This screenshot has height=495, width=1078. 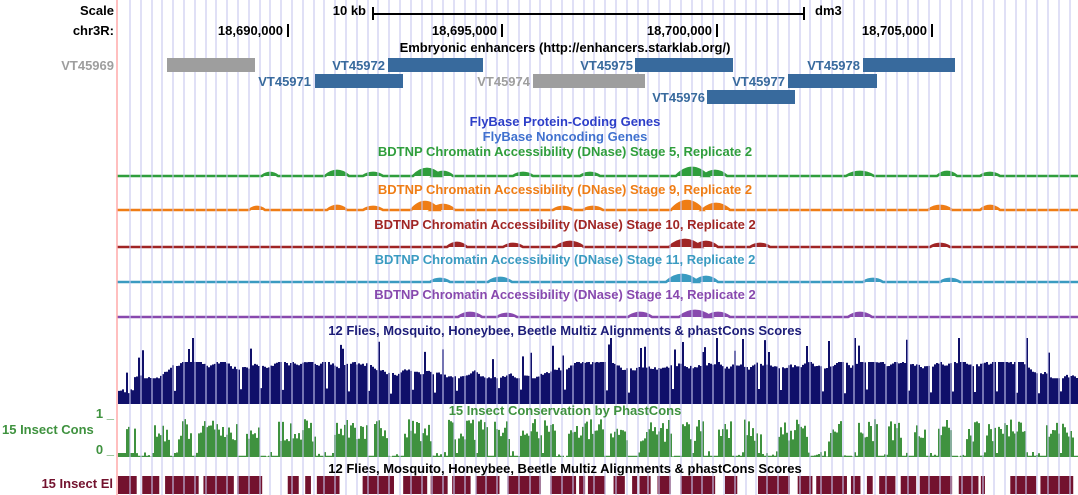 I want to click on scale-bar-right-tick, so click(x=804, y=13).